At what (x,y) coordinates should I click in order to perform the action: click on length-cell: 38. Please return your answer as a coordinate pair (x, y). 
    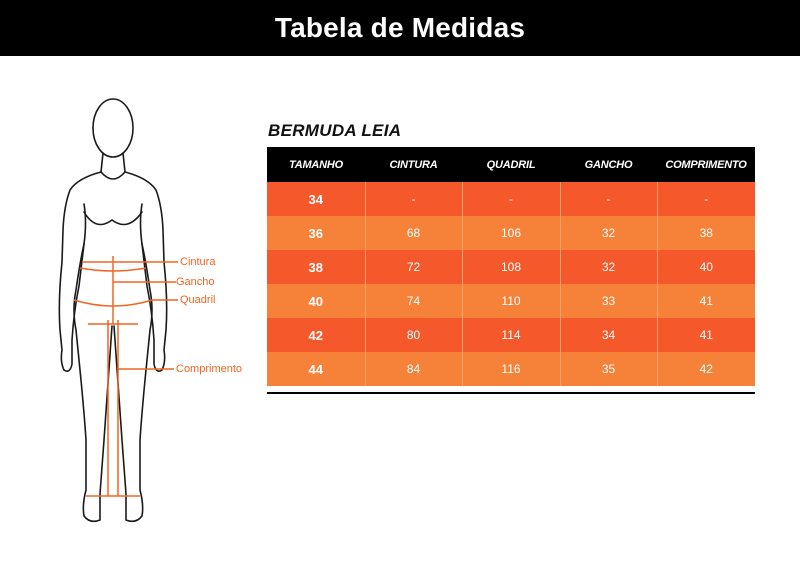
    Looking at the image, I should click on (706, 233).